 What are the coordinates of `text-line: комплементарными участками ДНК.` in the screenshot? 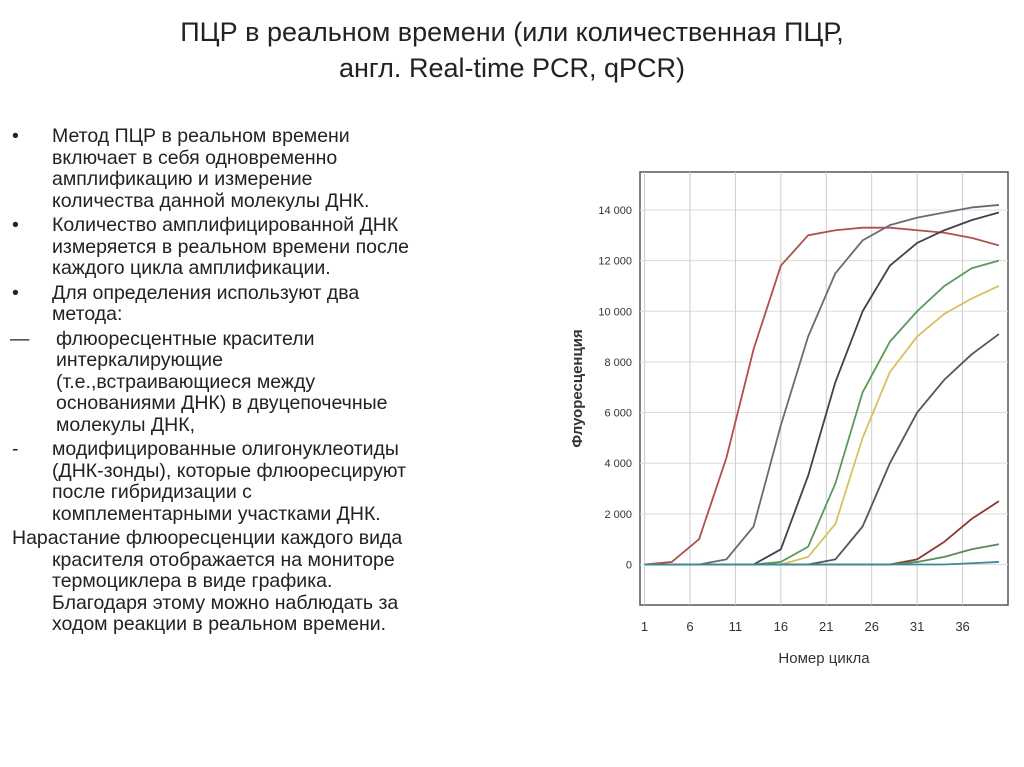 It's located at (216, 513).